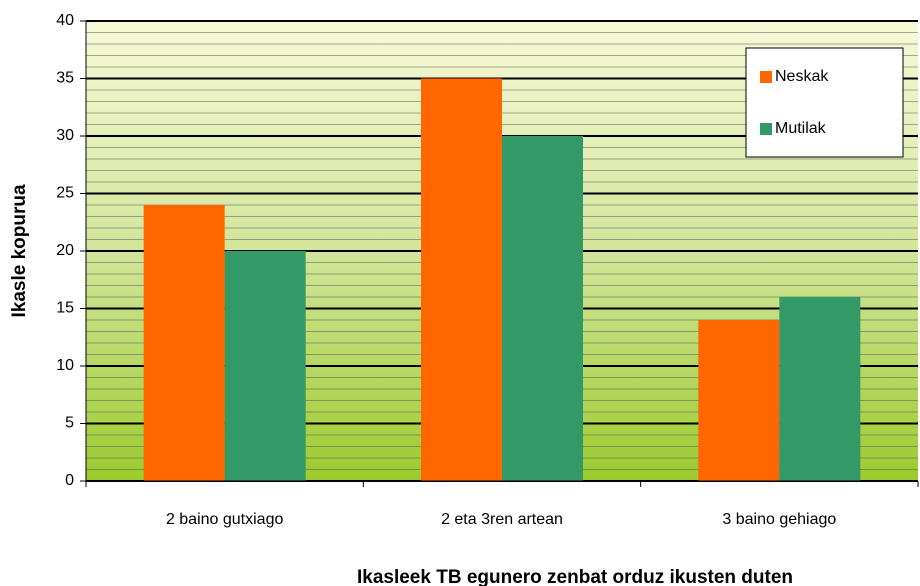  I want to click on legend-label: Neskak, so click(802, 76).